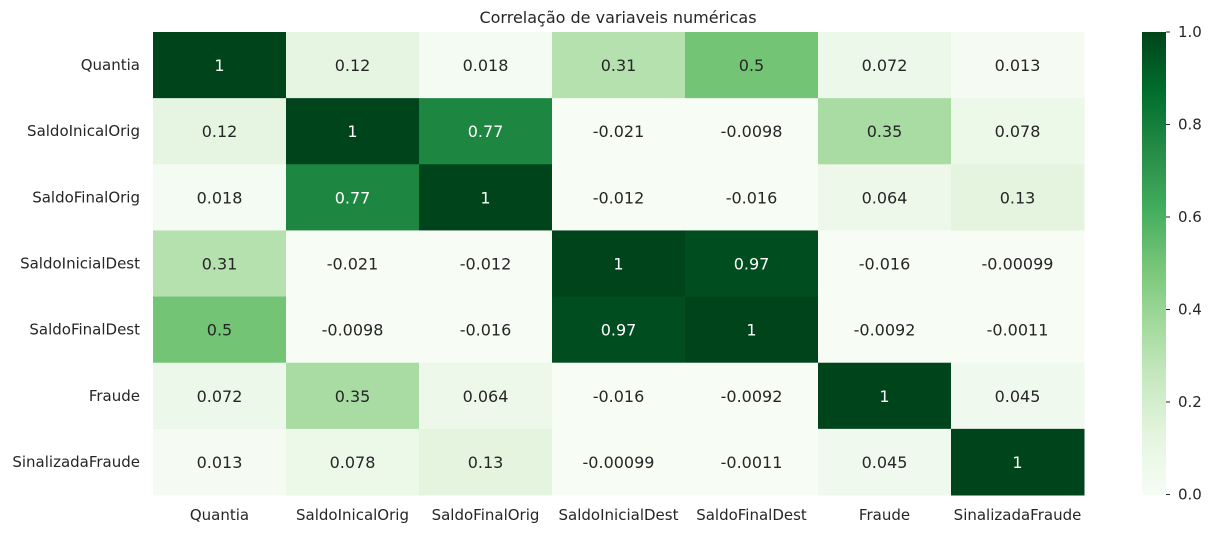 The height and width of the screenshot is (533, 1212). What do you see at coordinates (1190, 217) in the screenshot?
I see `colorbar-tick-label: 0.6` at bounding box center [1190, 217].